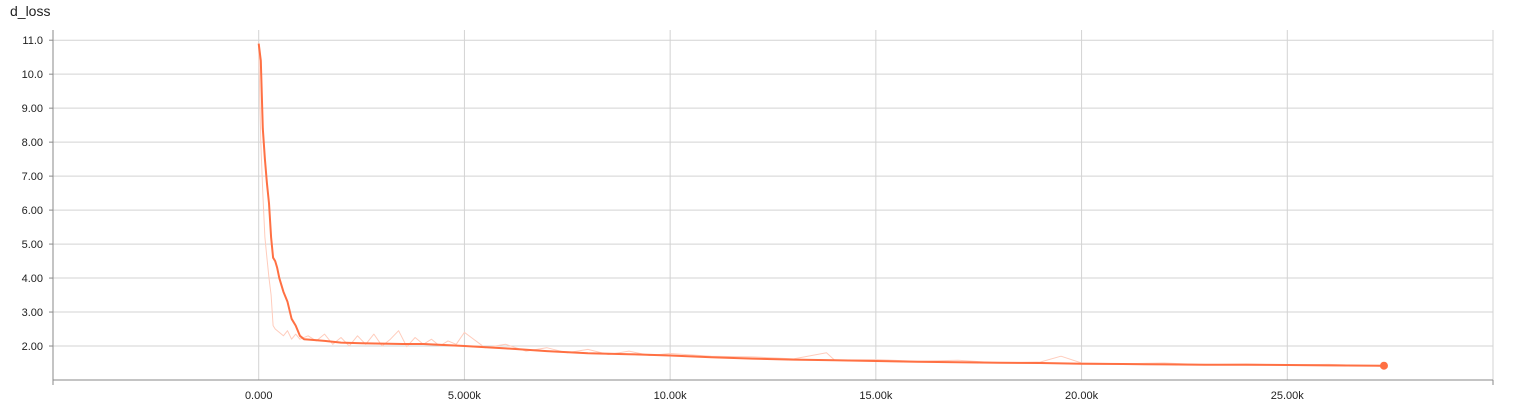 The width and height of the screenshot is (1517, 404). Describe the element at coordinates (32, 75) in the screenshot. I see `y-tick-label: 10.0` at that location.